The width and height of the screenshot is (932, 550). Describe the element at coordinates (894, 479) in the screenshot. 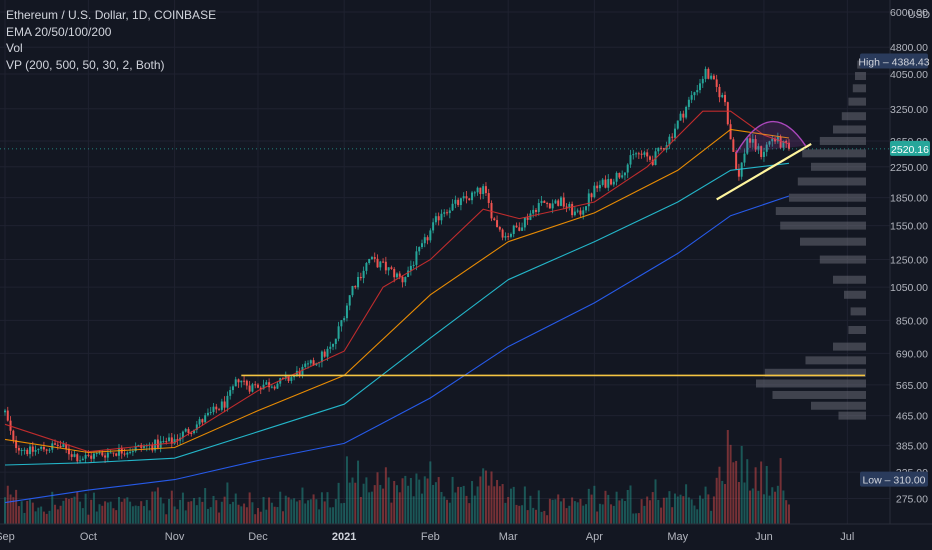

I see `low-price-tag-box` at that location.